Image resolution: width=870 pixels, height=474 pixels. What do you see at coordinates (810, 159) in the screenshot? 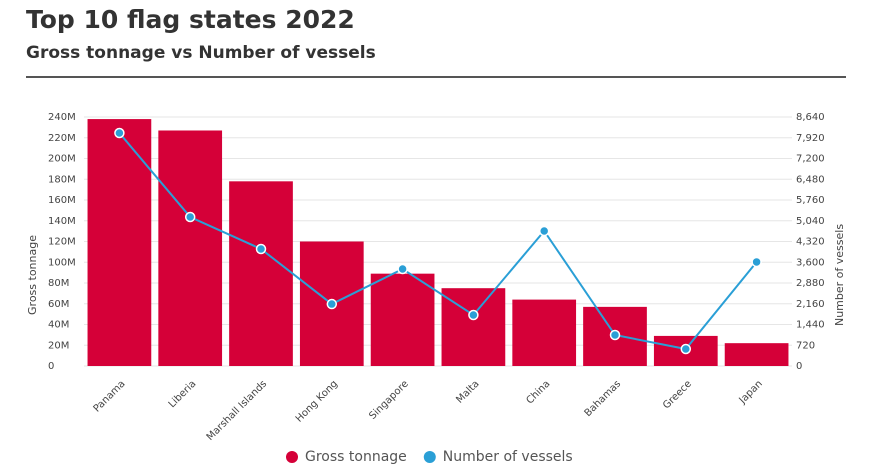
I see `y2-tick-label: 7,200` at bounding box center [810, 159].